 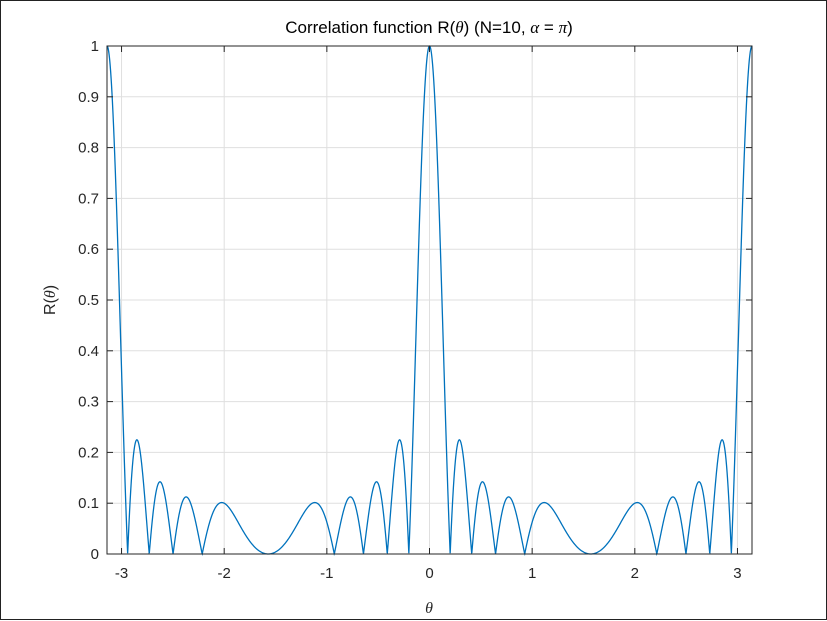 What do you see at coordinates (88, 351) in the screenshot?
I see `y-tick-label: 0.4` at bounding box center [88, 351].